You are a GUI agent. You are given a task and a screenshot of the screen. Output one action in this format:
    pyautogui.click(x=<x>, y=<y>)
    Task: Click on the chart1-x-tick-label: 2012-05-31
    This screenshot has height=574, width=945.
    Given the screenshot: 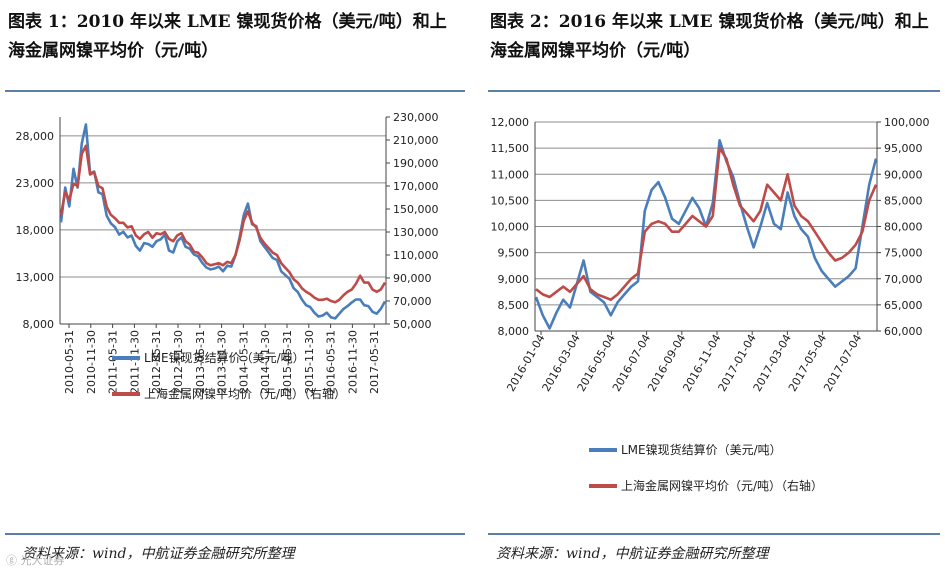 What is the action you would take?
    pyautogui.click(x=156, y=362)
    